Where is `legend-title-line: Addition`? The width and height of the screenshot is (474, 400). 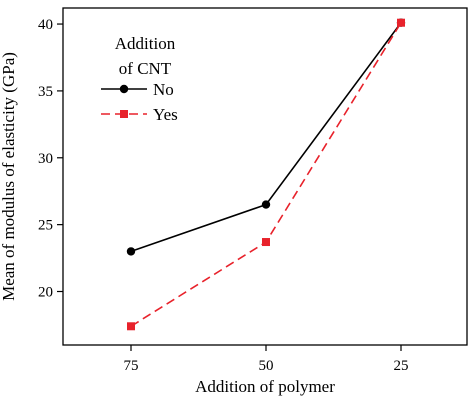
legend-title-line: Addition is located at coordinates (145, 43).